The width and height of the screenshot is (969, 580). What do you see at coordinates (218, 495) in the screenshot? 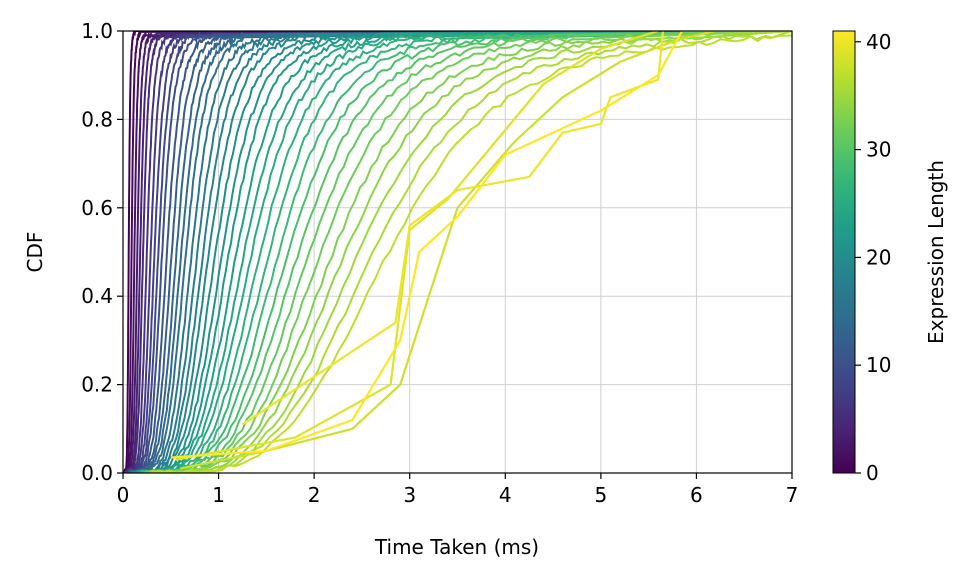
I see `x-tick-label: 1` at bounding box center [218, 495].